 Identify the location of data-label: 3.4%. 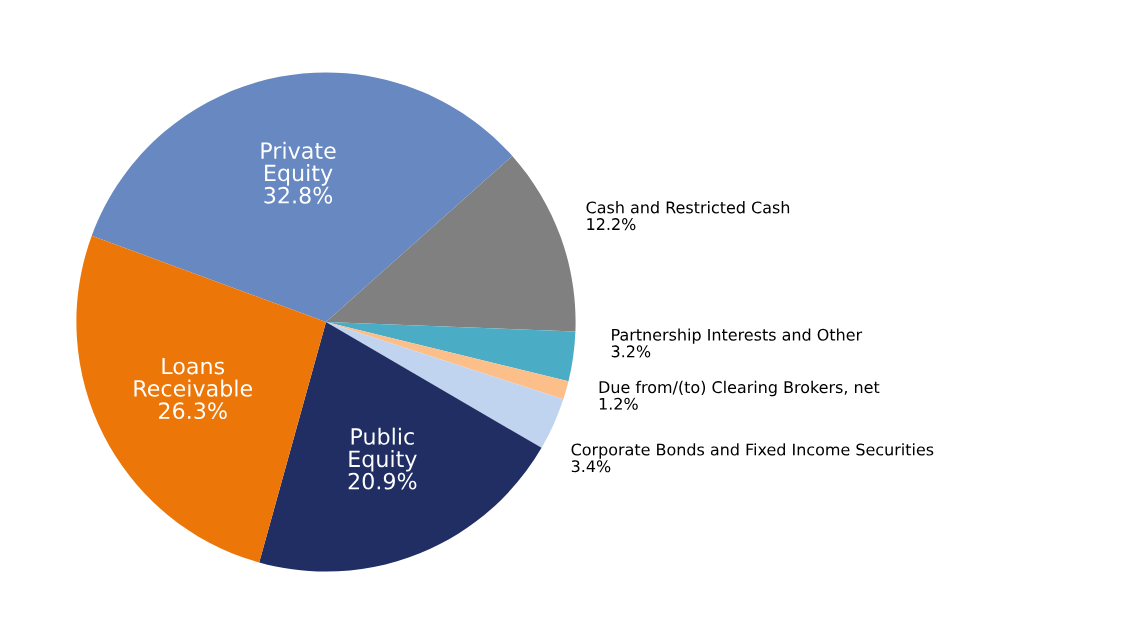
(591, 466).